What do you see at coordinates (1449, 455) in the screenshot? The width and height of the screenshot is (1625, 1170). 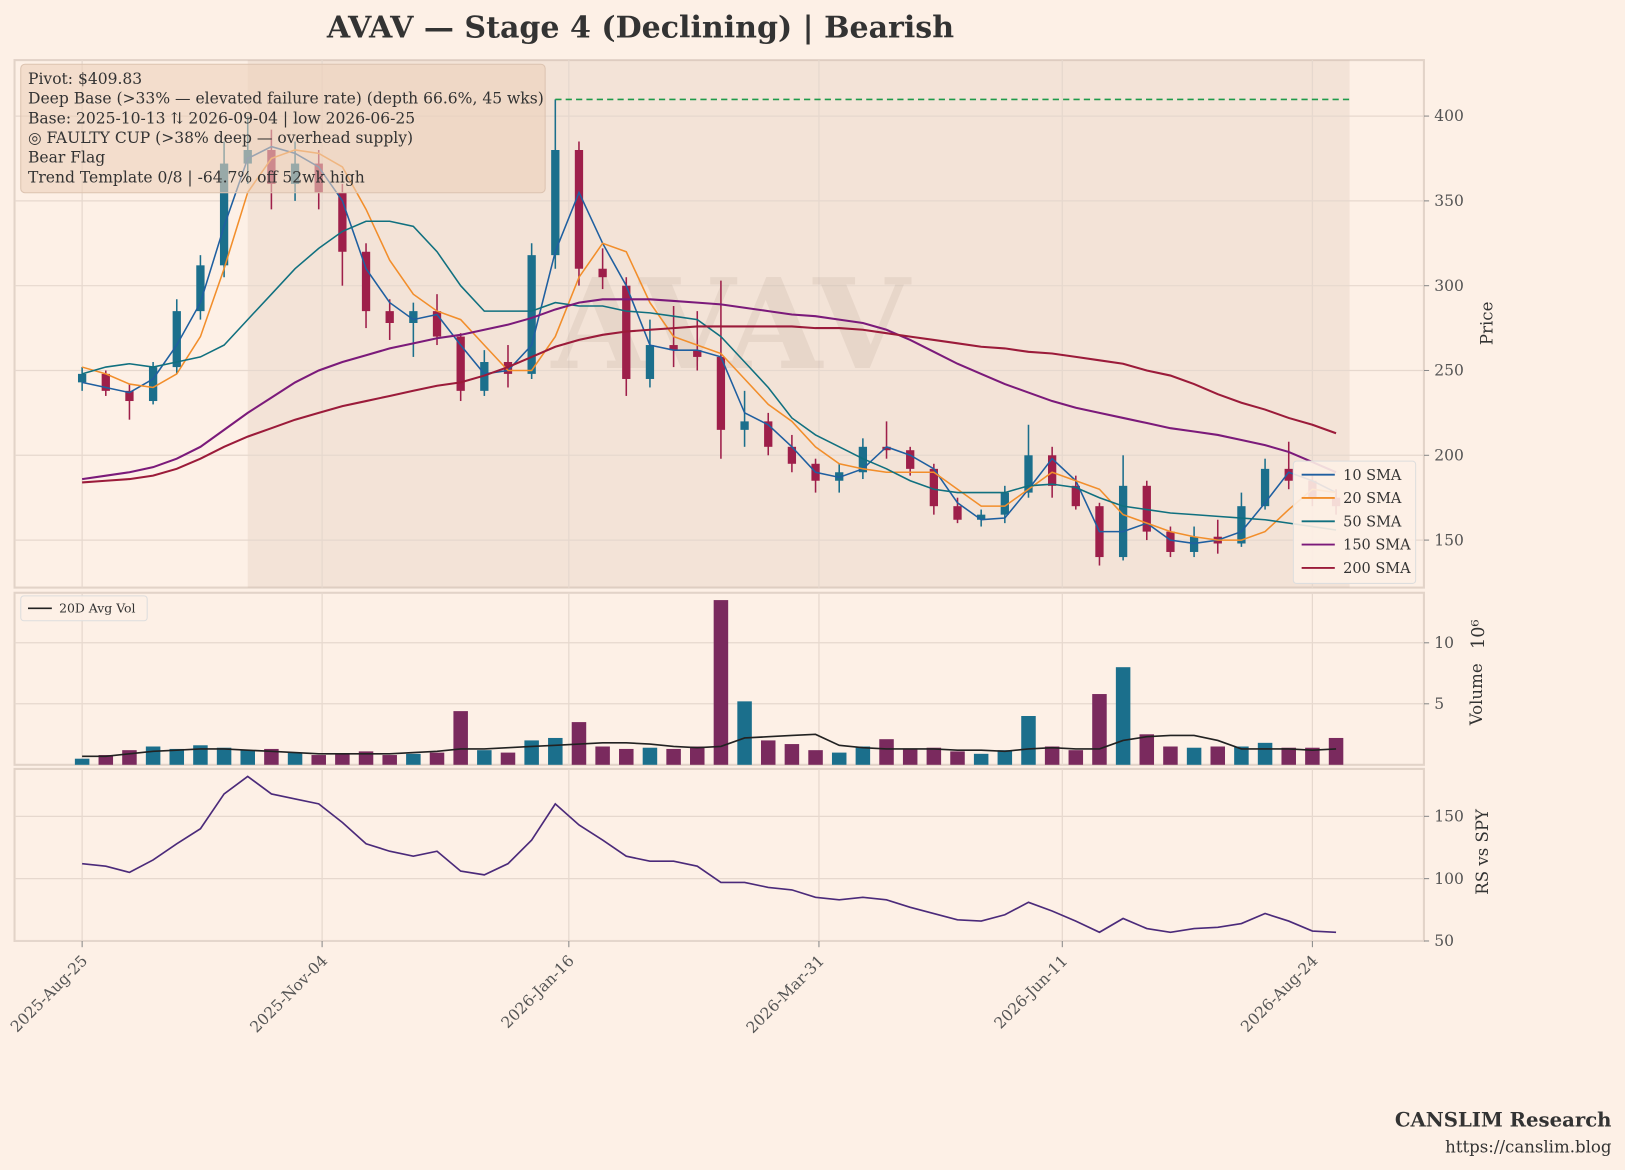 I see `y-tick-label: 200` at bounding box center [1449, 455].